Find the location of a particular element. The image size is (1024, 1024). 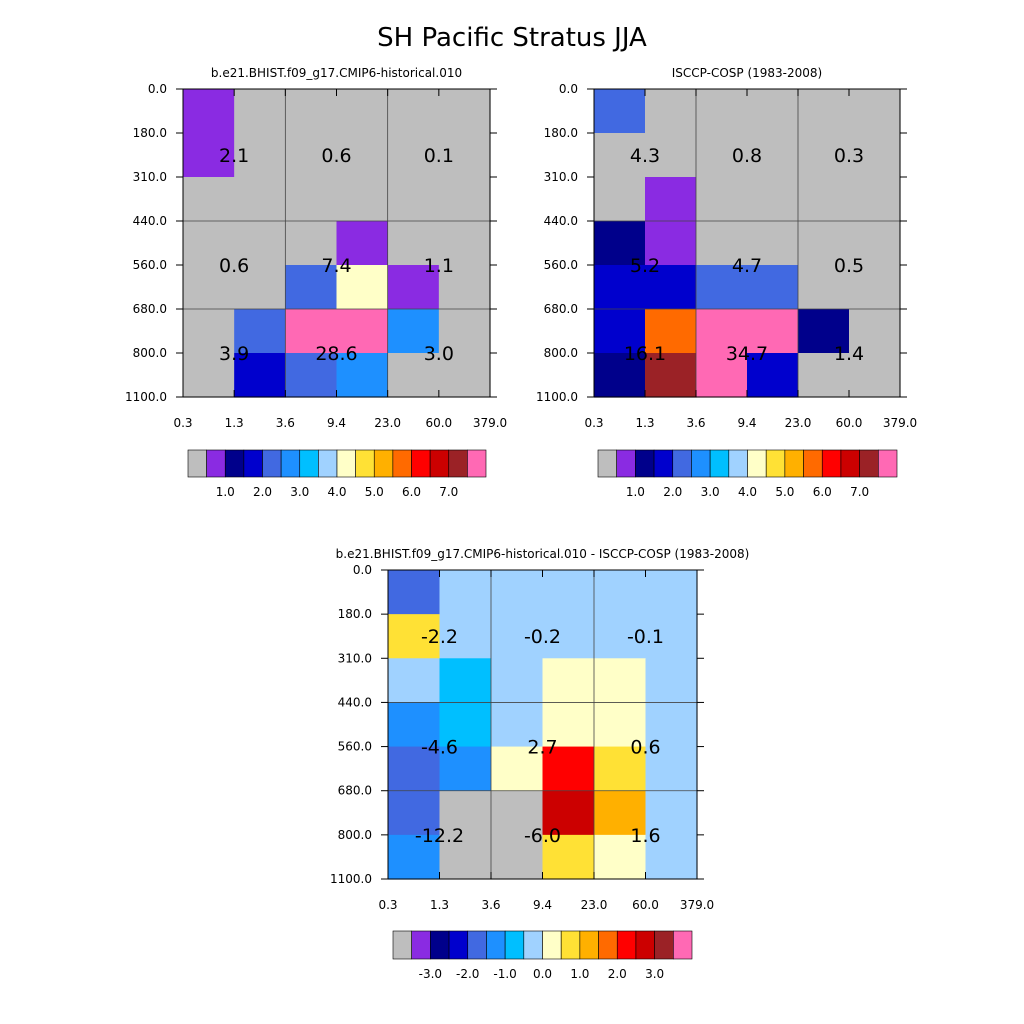

block-value-label: 0.8 is located at coordinates (747, 156).